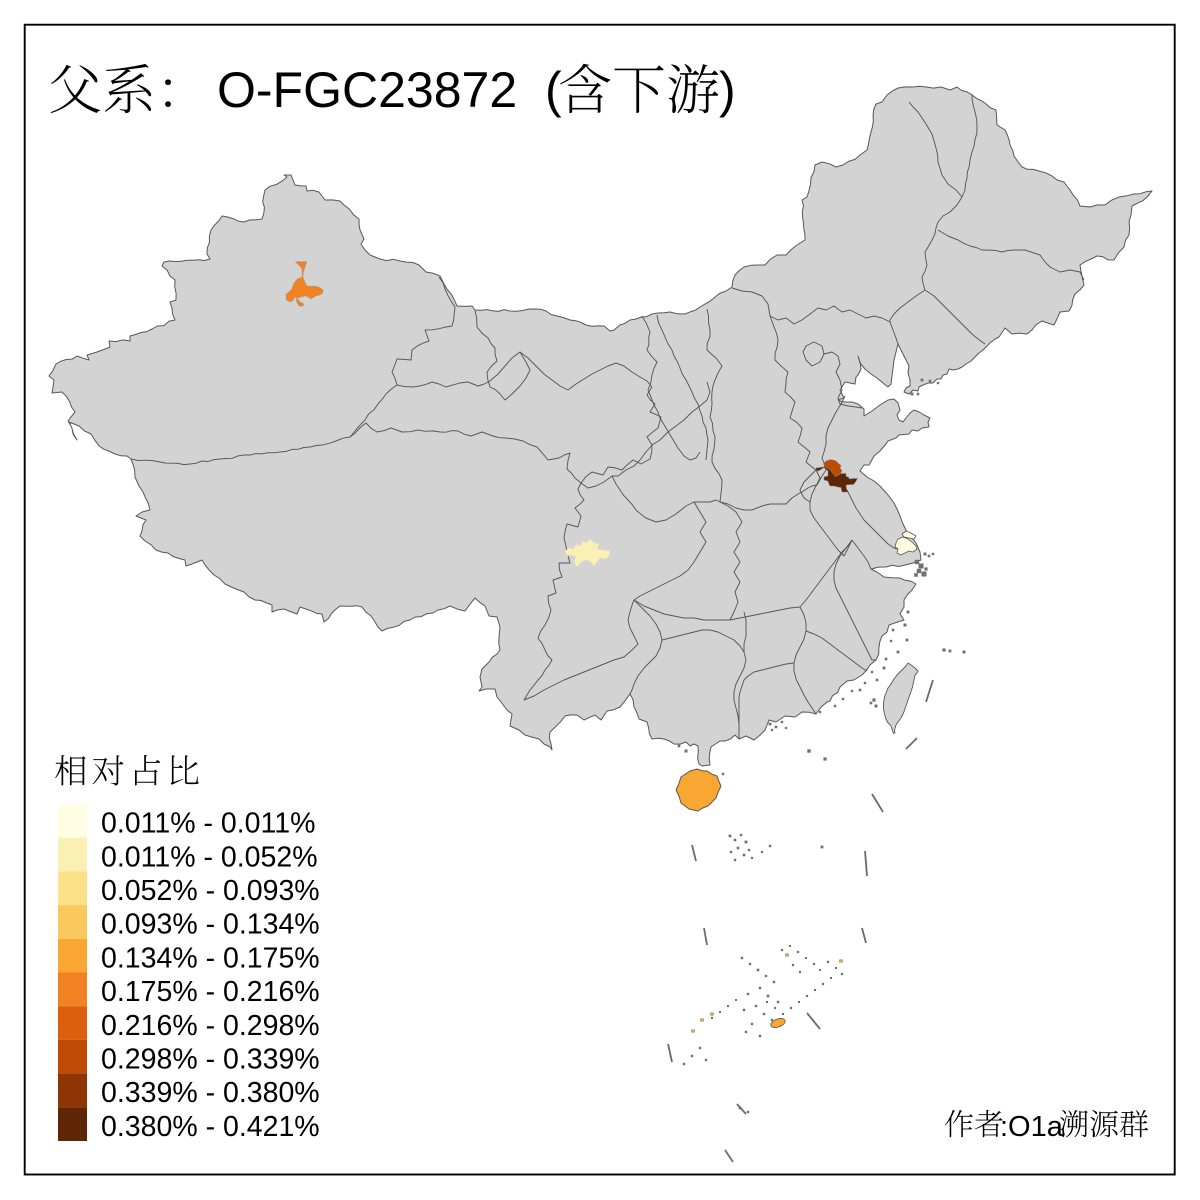  I want to click on svg-text: 0.093% - 0.134%, so click(210, 925).